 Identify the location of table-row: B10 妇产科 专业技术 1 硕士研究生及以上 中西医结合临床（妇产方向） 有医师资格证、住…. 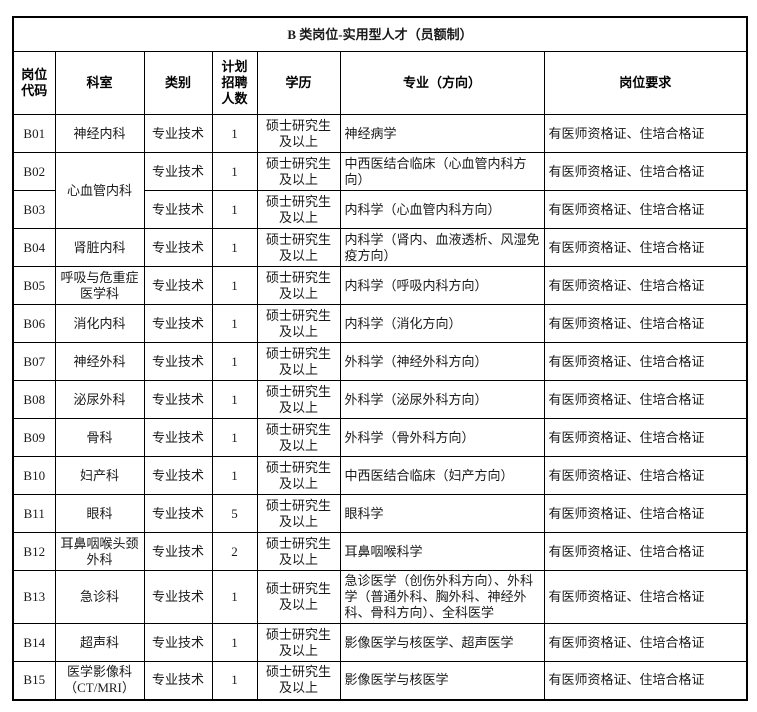
(380, 475).